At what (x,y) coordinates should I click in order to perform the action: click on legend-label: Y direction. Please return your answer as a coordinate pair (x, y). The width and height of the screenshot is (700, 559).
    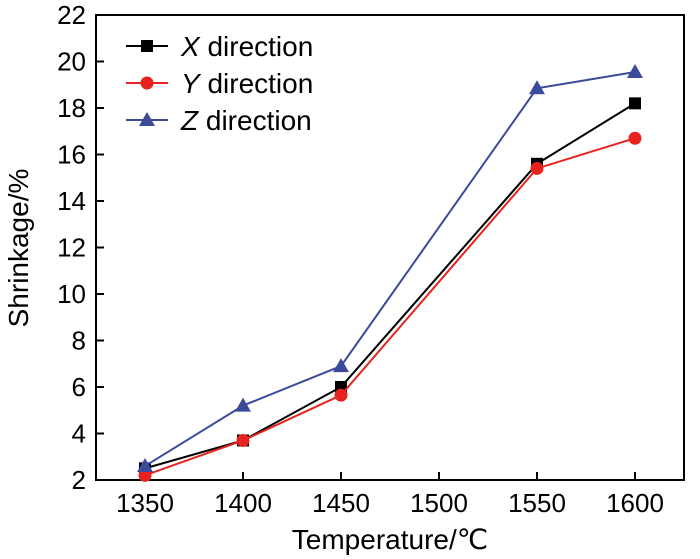
    Looking at the image, I should click on (247, 83).